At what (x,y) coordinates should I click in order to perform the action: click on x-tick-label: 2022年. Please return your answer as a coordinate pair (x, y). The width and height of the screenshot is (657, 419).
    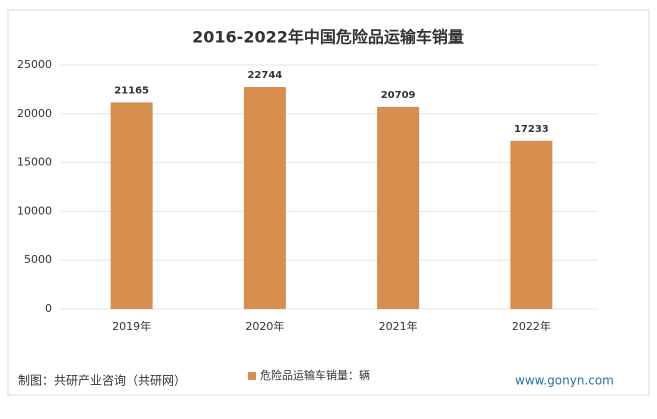
    Looking at the image, I should click on (531, 326).